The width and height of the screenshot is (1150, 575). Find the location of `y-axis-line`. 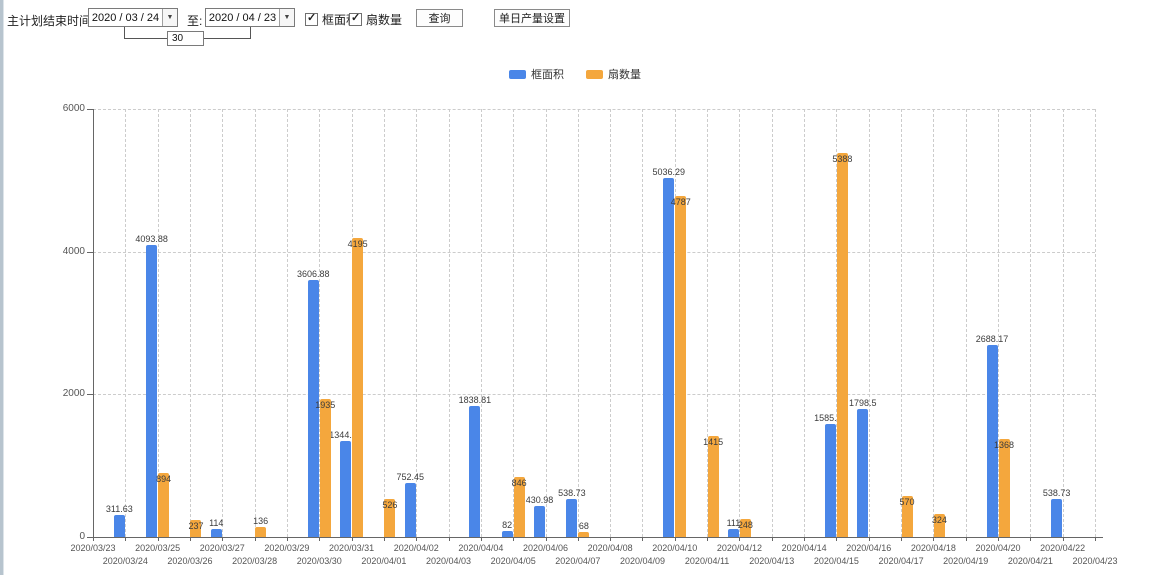

y-axis-line is located at coordinates (93, 323).